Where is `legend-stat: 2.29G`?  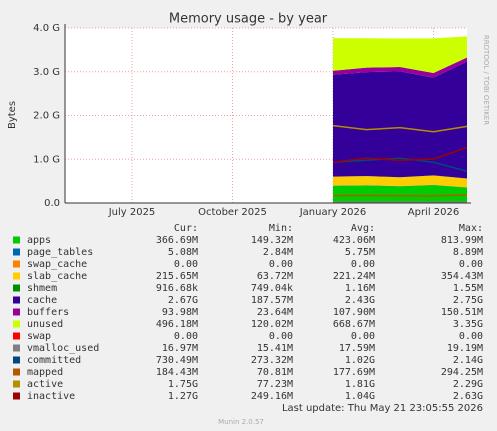
legend-stat: 2.29G is located at coordinates (468, 384).